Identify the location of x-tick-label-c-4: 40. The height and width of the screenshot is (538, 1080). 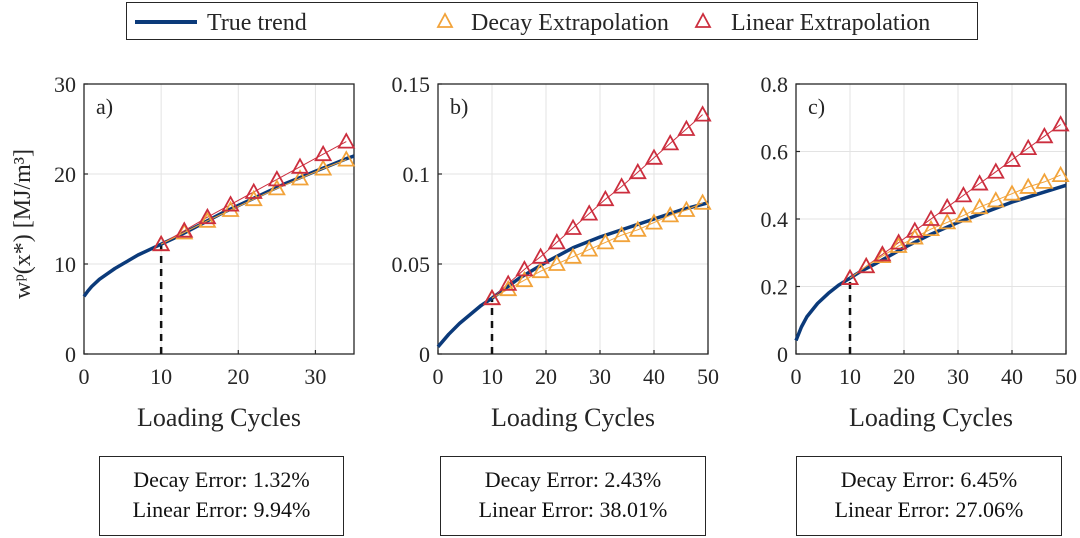
(1012, 376).